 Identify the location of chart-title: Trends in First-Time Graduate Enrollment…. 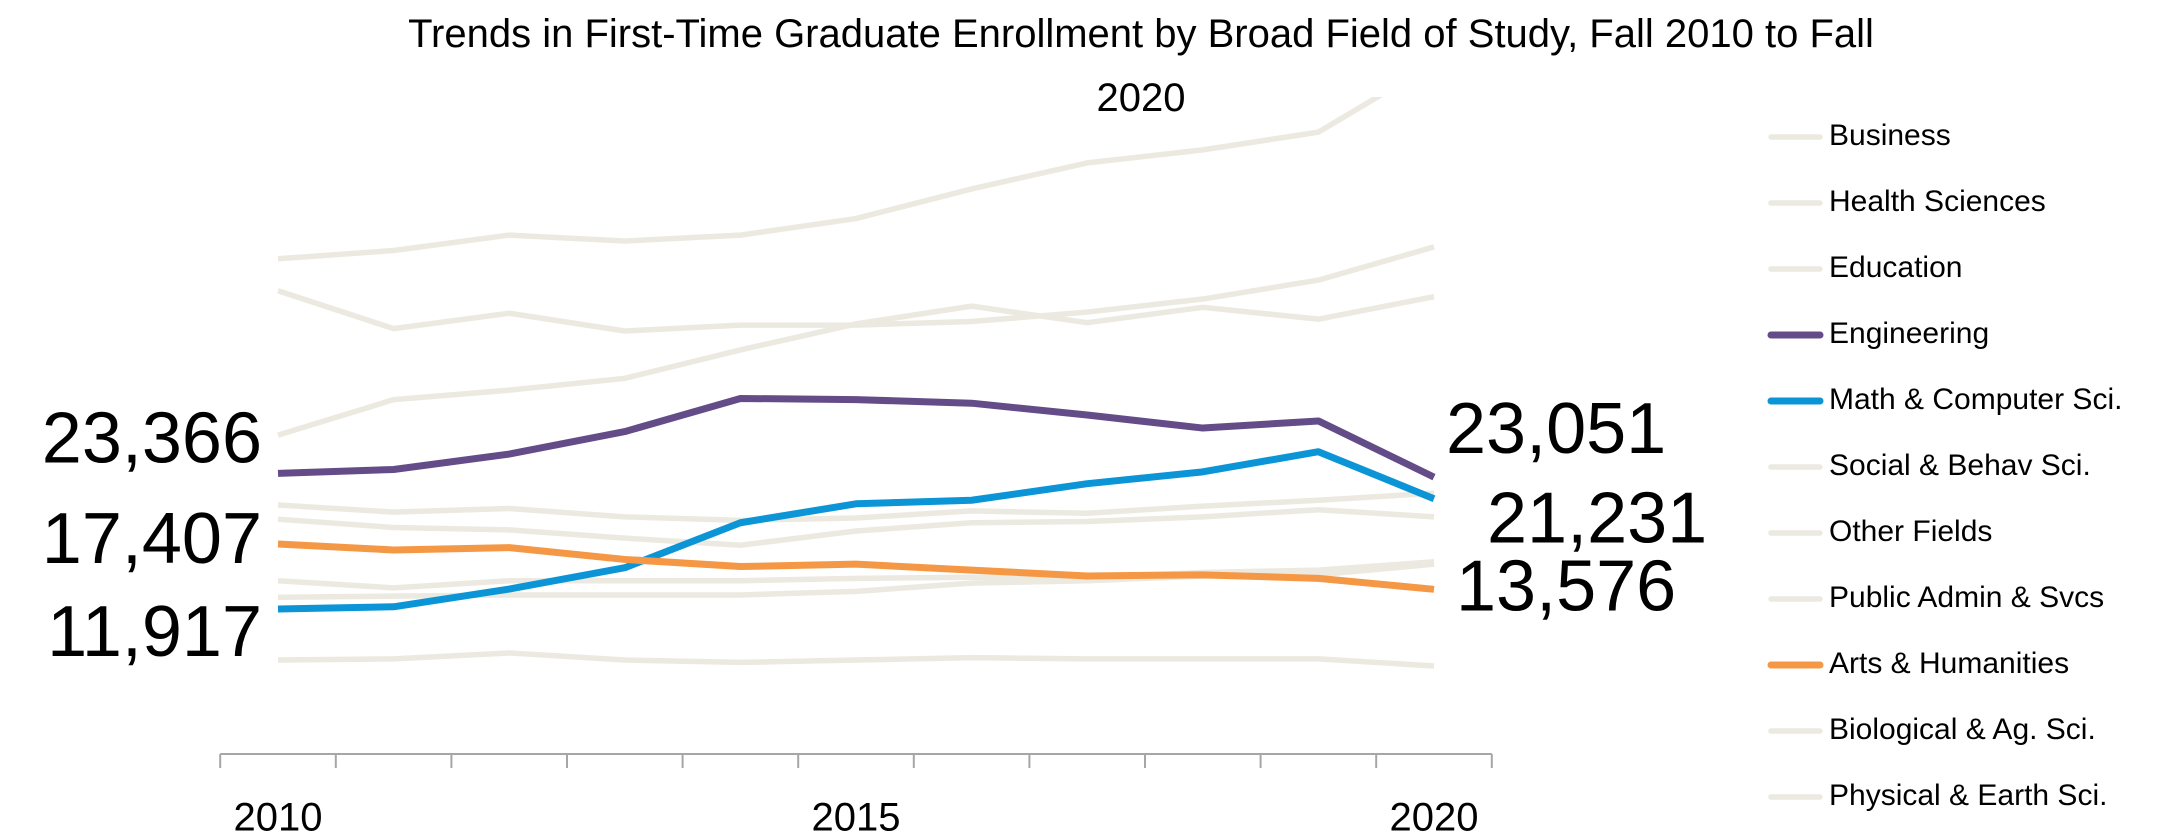
(1141, 66).